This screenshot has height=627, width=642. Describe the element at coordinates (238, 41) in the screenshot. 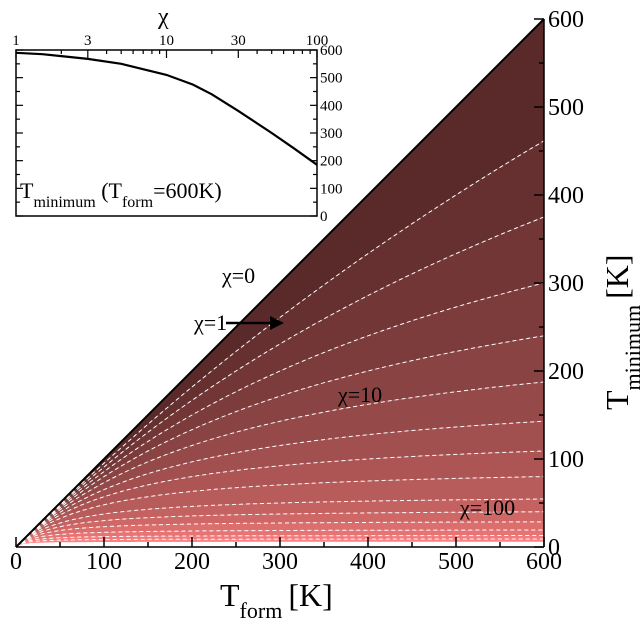

I see `inset-x-tick-label: 30` at that location.